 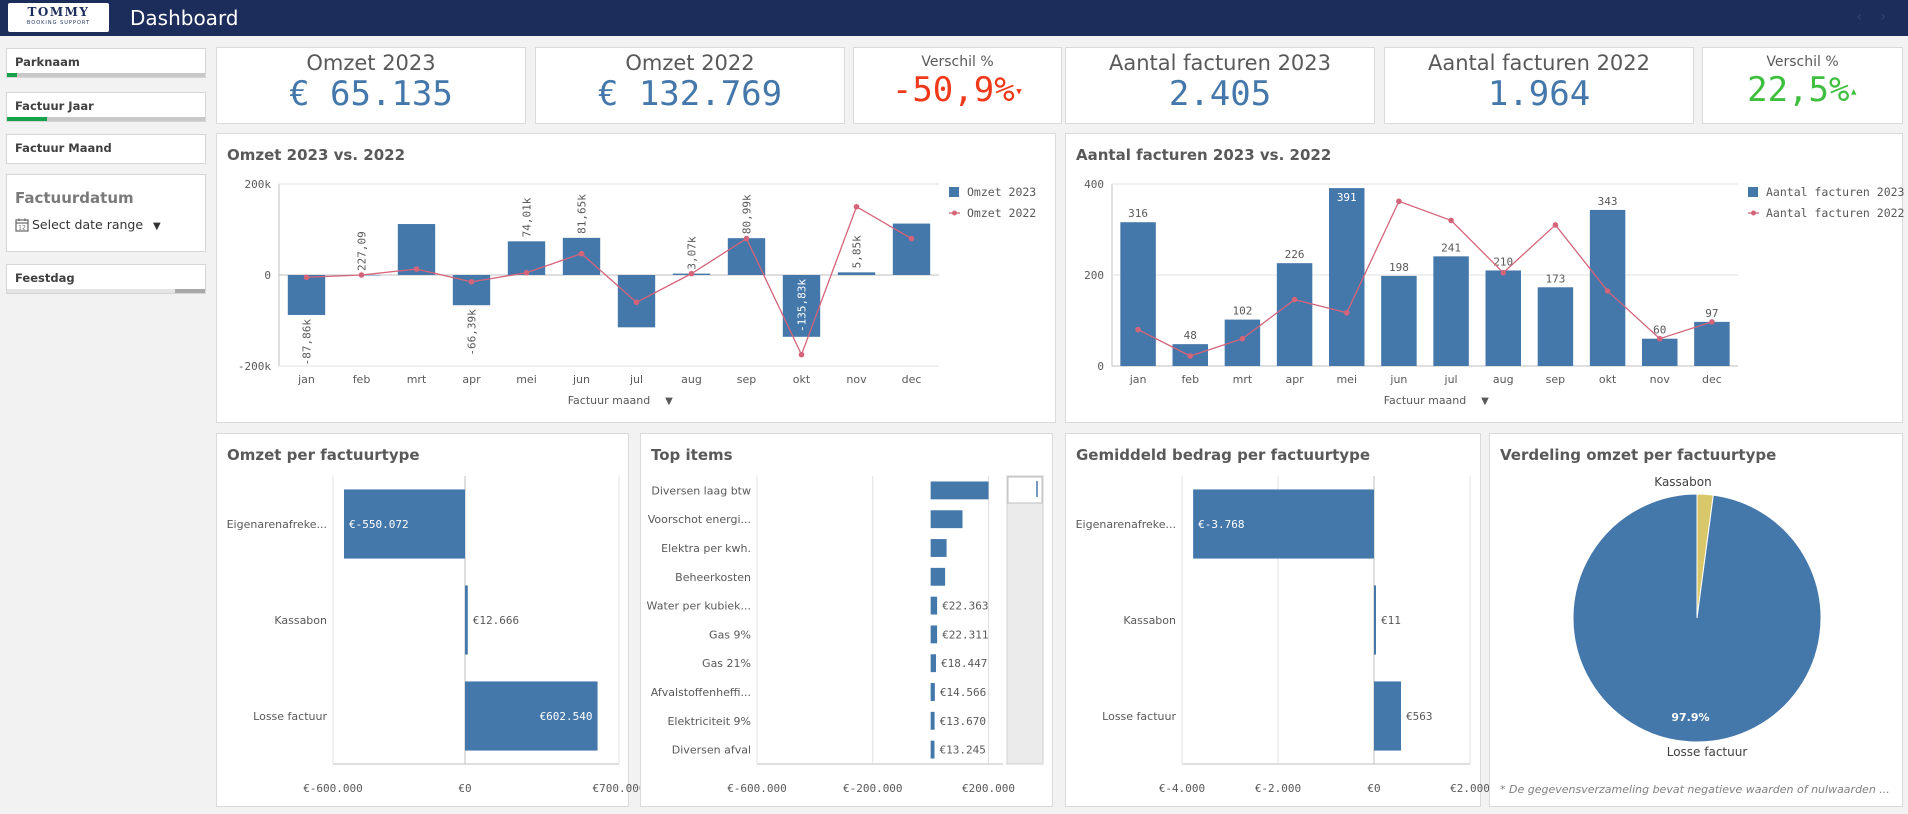 What do you see at coordinates (106, 149) in the screenshot?
I see `filter-factuur-maand: Factuur Maand` at bounding box center [106, 149].